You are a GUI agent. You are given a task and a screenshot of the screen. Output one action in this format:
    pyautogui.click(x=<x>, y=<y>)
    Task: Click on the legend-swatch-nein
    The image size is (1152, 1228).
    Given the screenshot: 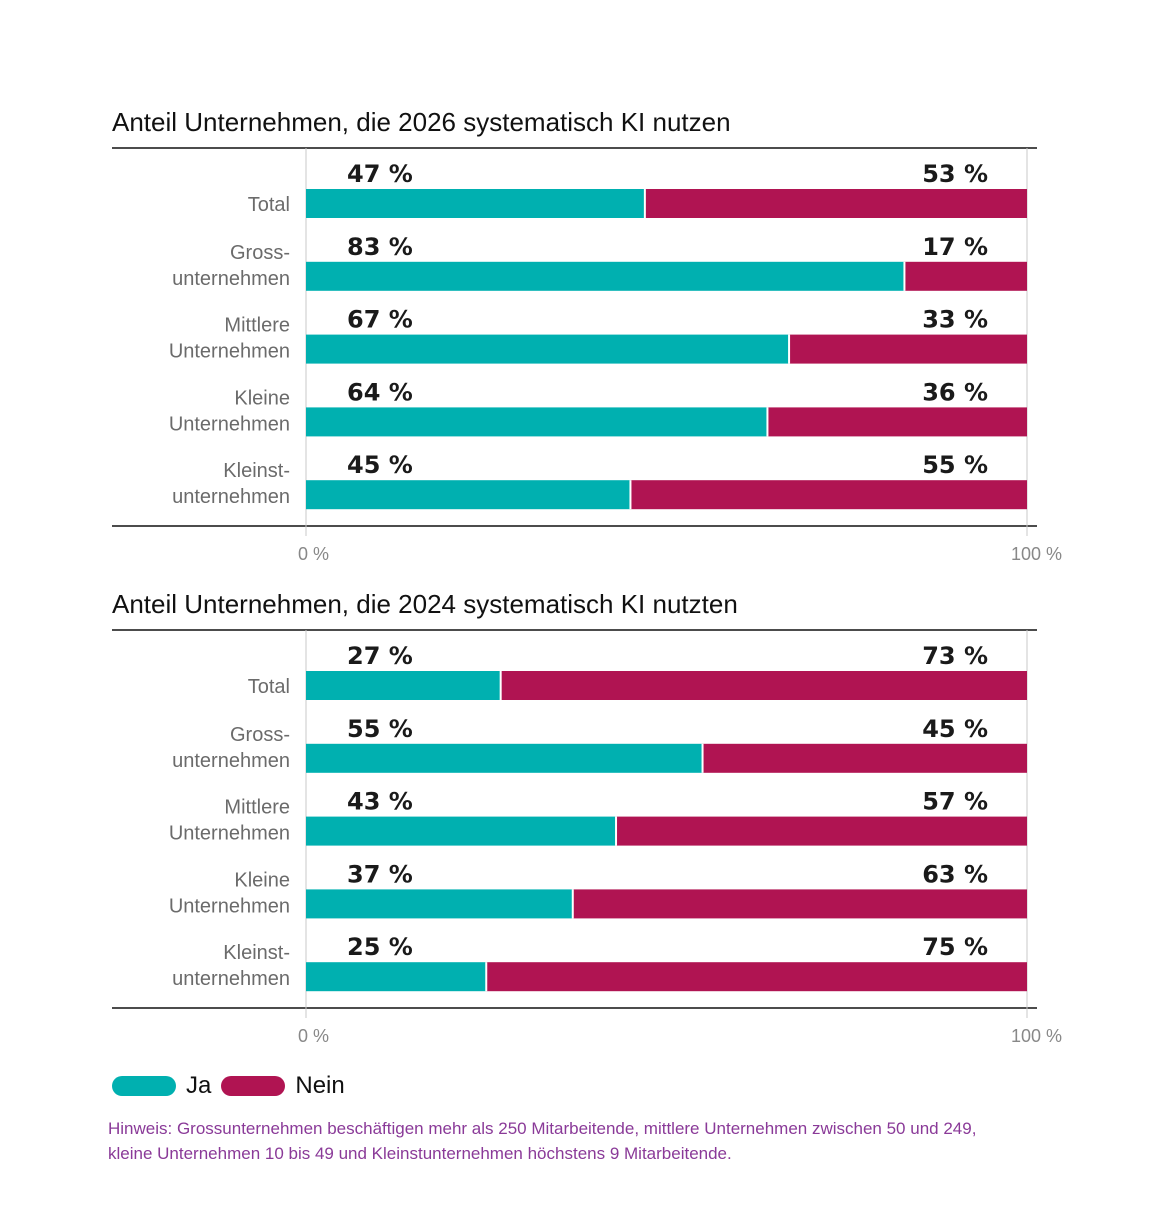 What is the action you would take?
    pyautogui.click(x=253, y=1086)
    